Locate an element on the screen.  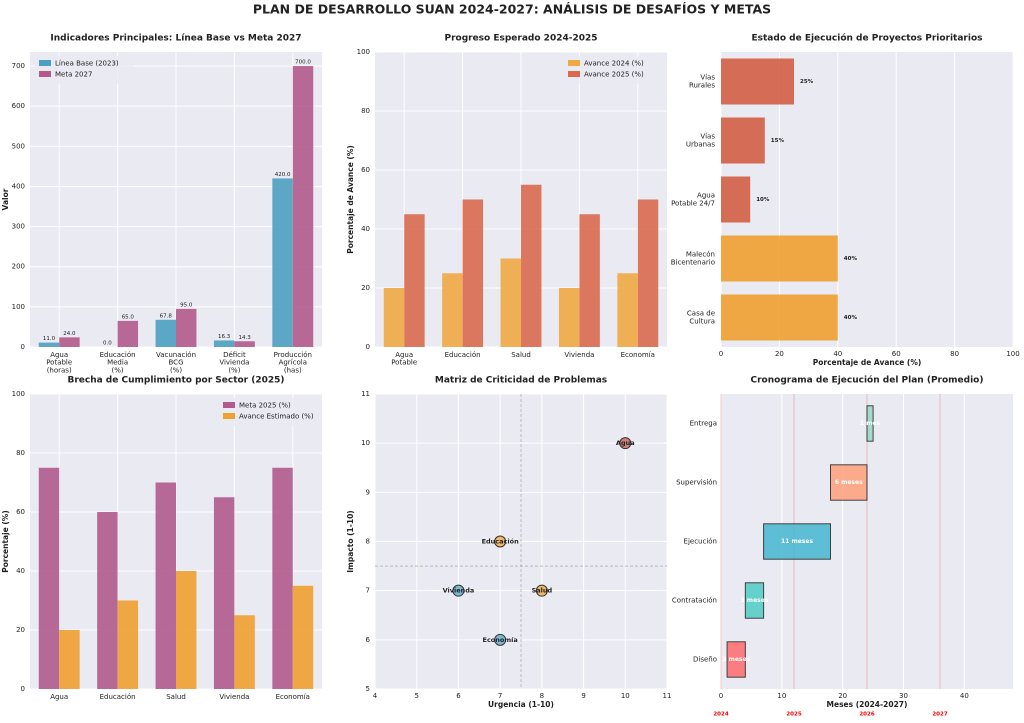
value-label: 67.8 is located at coordinates (166, 316).